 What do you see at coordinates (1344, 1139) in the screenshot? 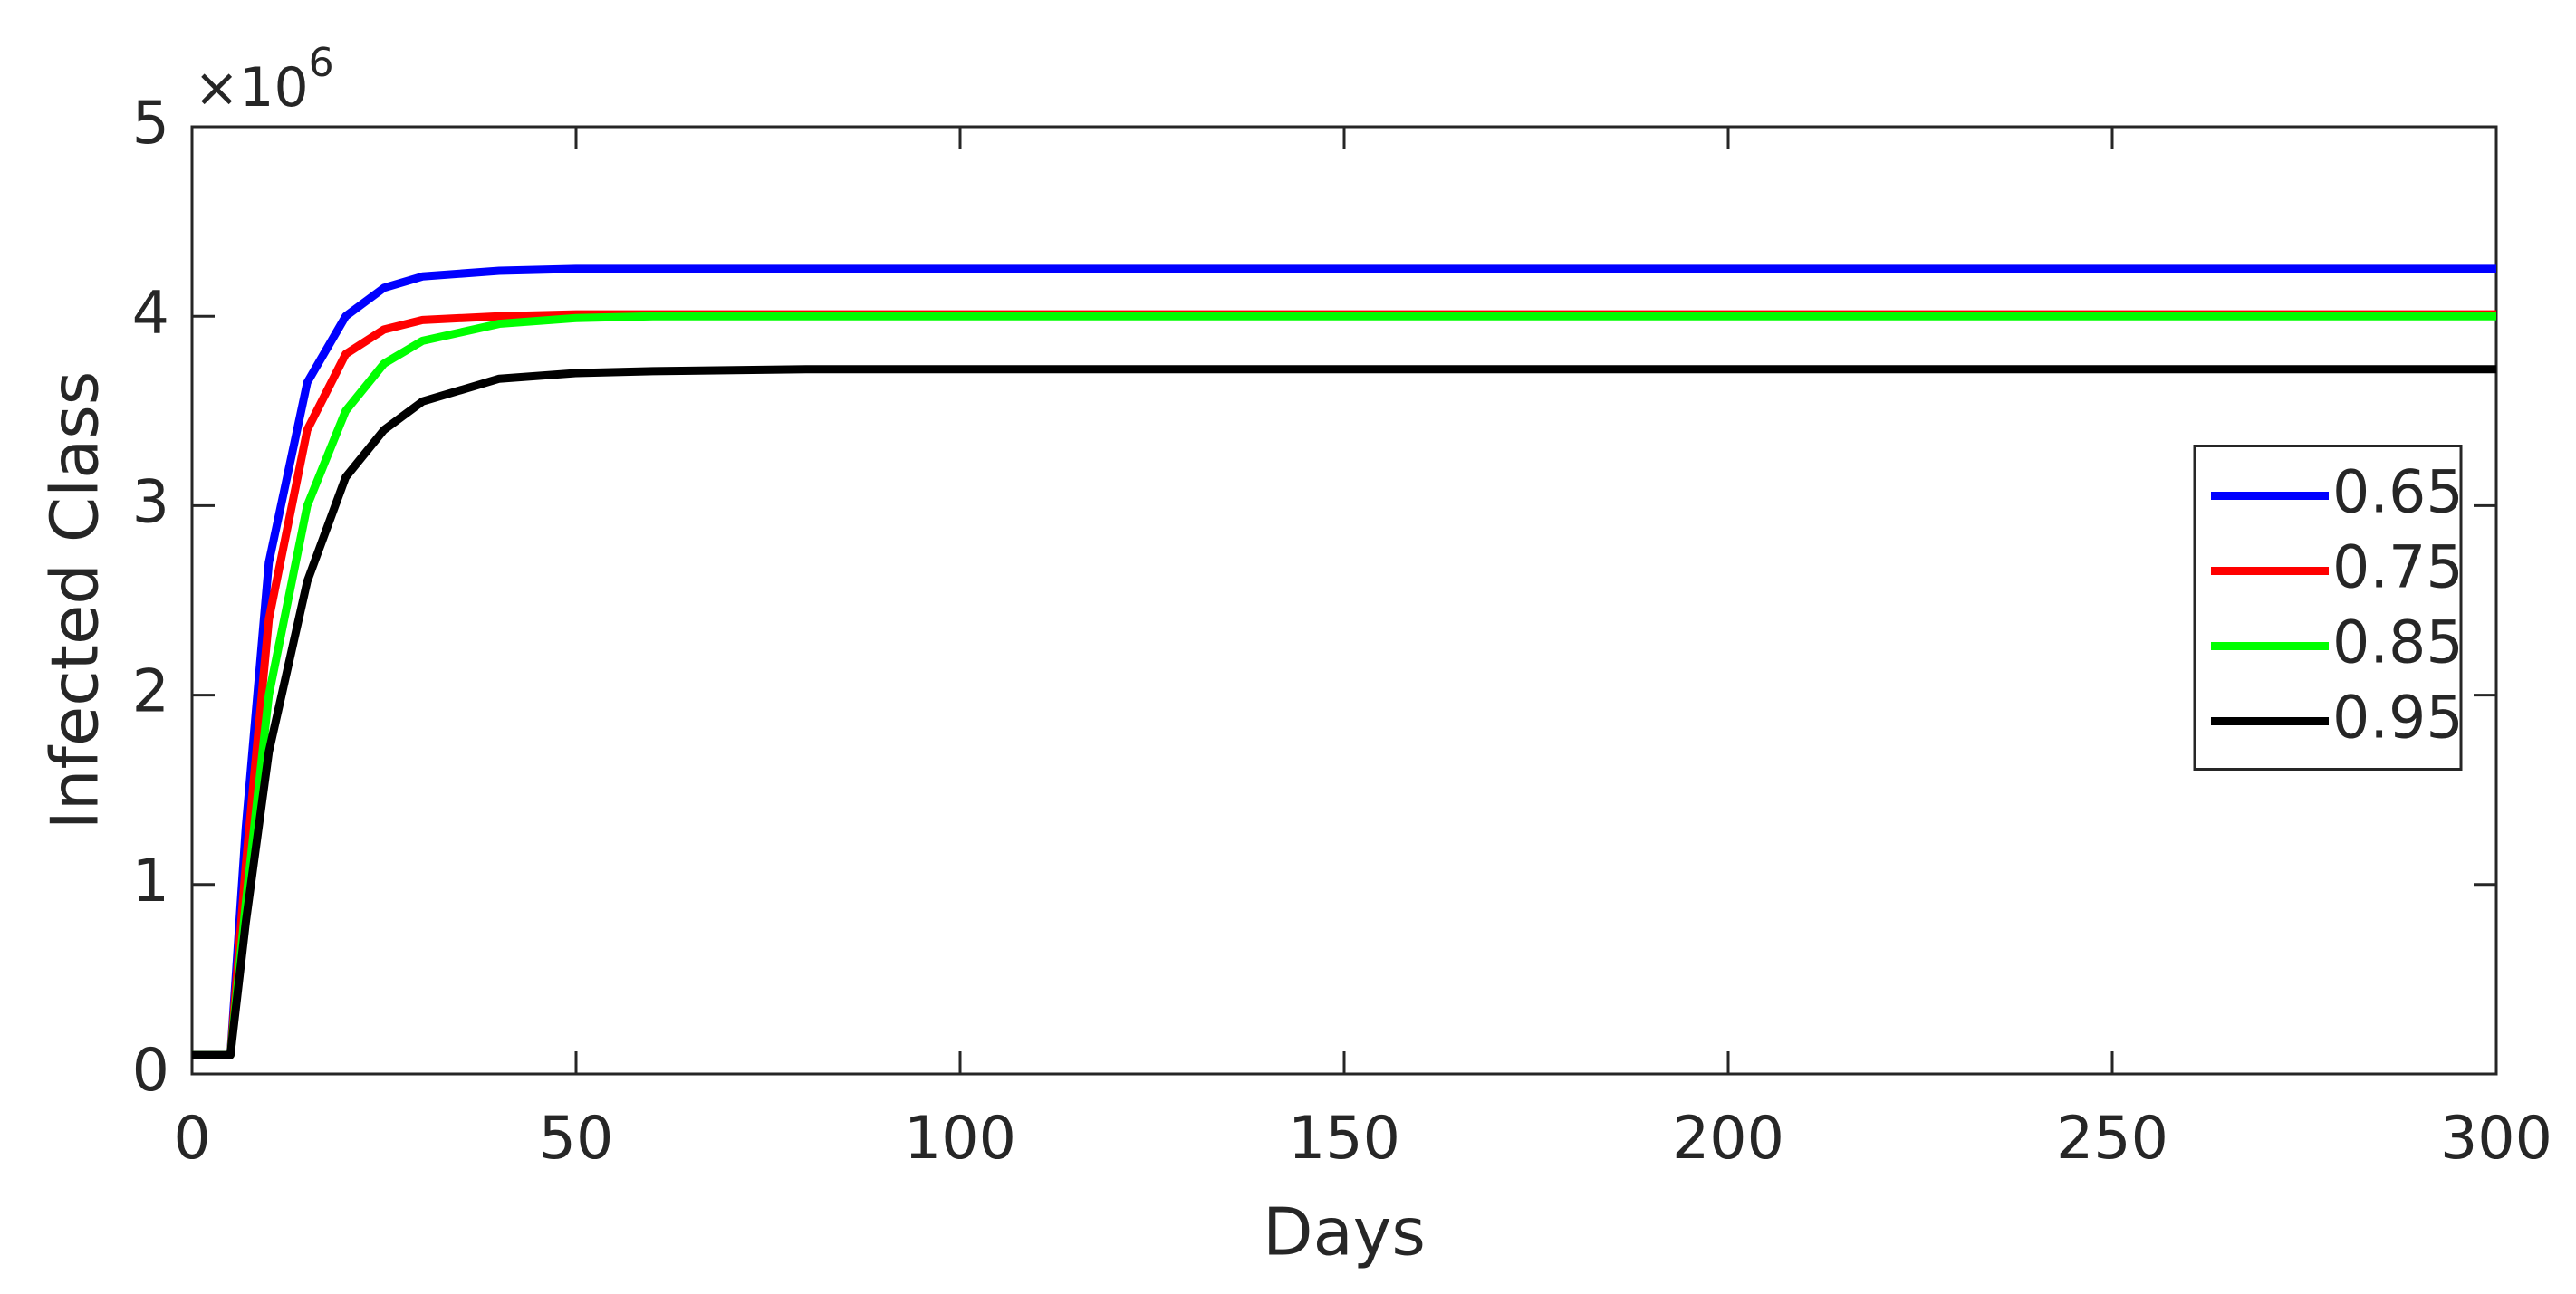
I see `x-tick-label: 150` at bounding box center [1344, 1139].